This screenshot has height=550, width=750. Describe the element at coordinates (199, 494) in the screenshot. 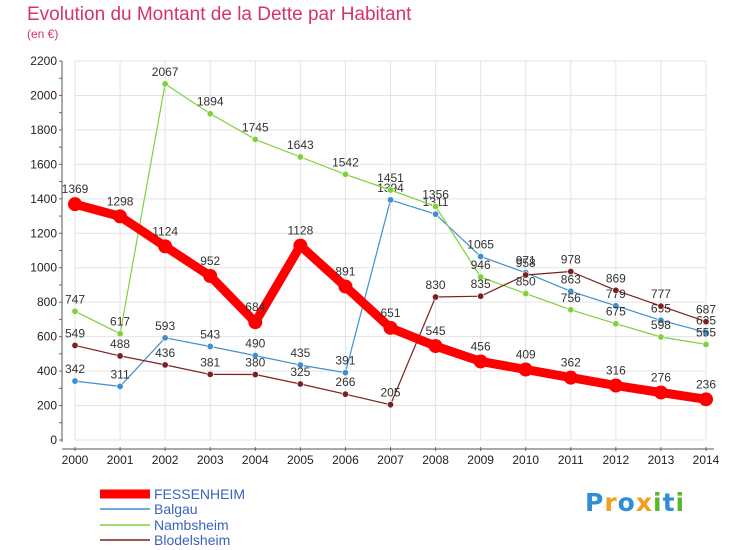

I see `legend-label: FESSENHEIM` at that location.